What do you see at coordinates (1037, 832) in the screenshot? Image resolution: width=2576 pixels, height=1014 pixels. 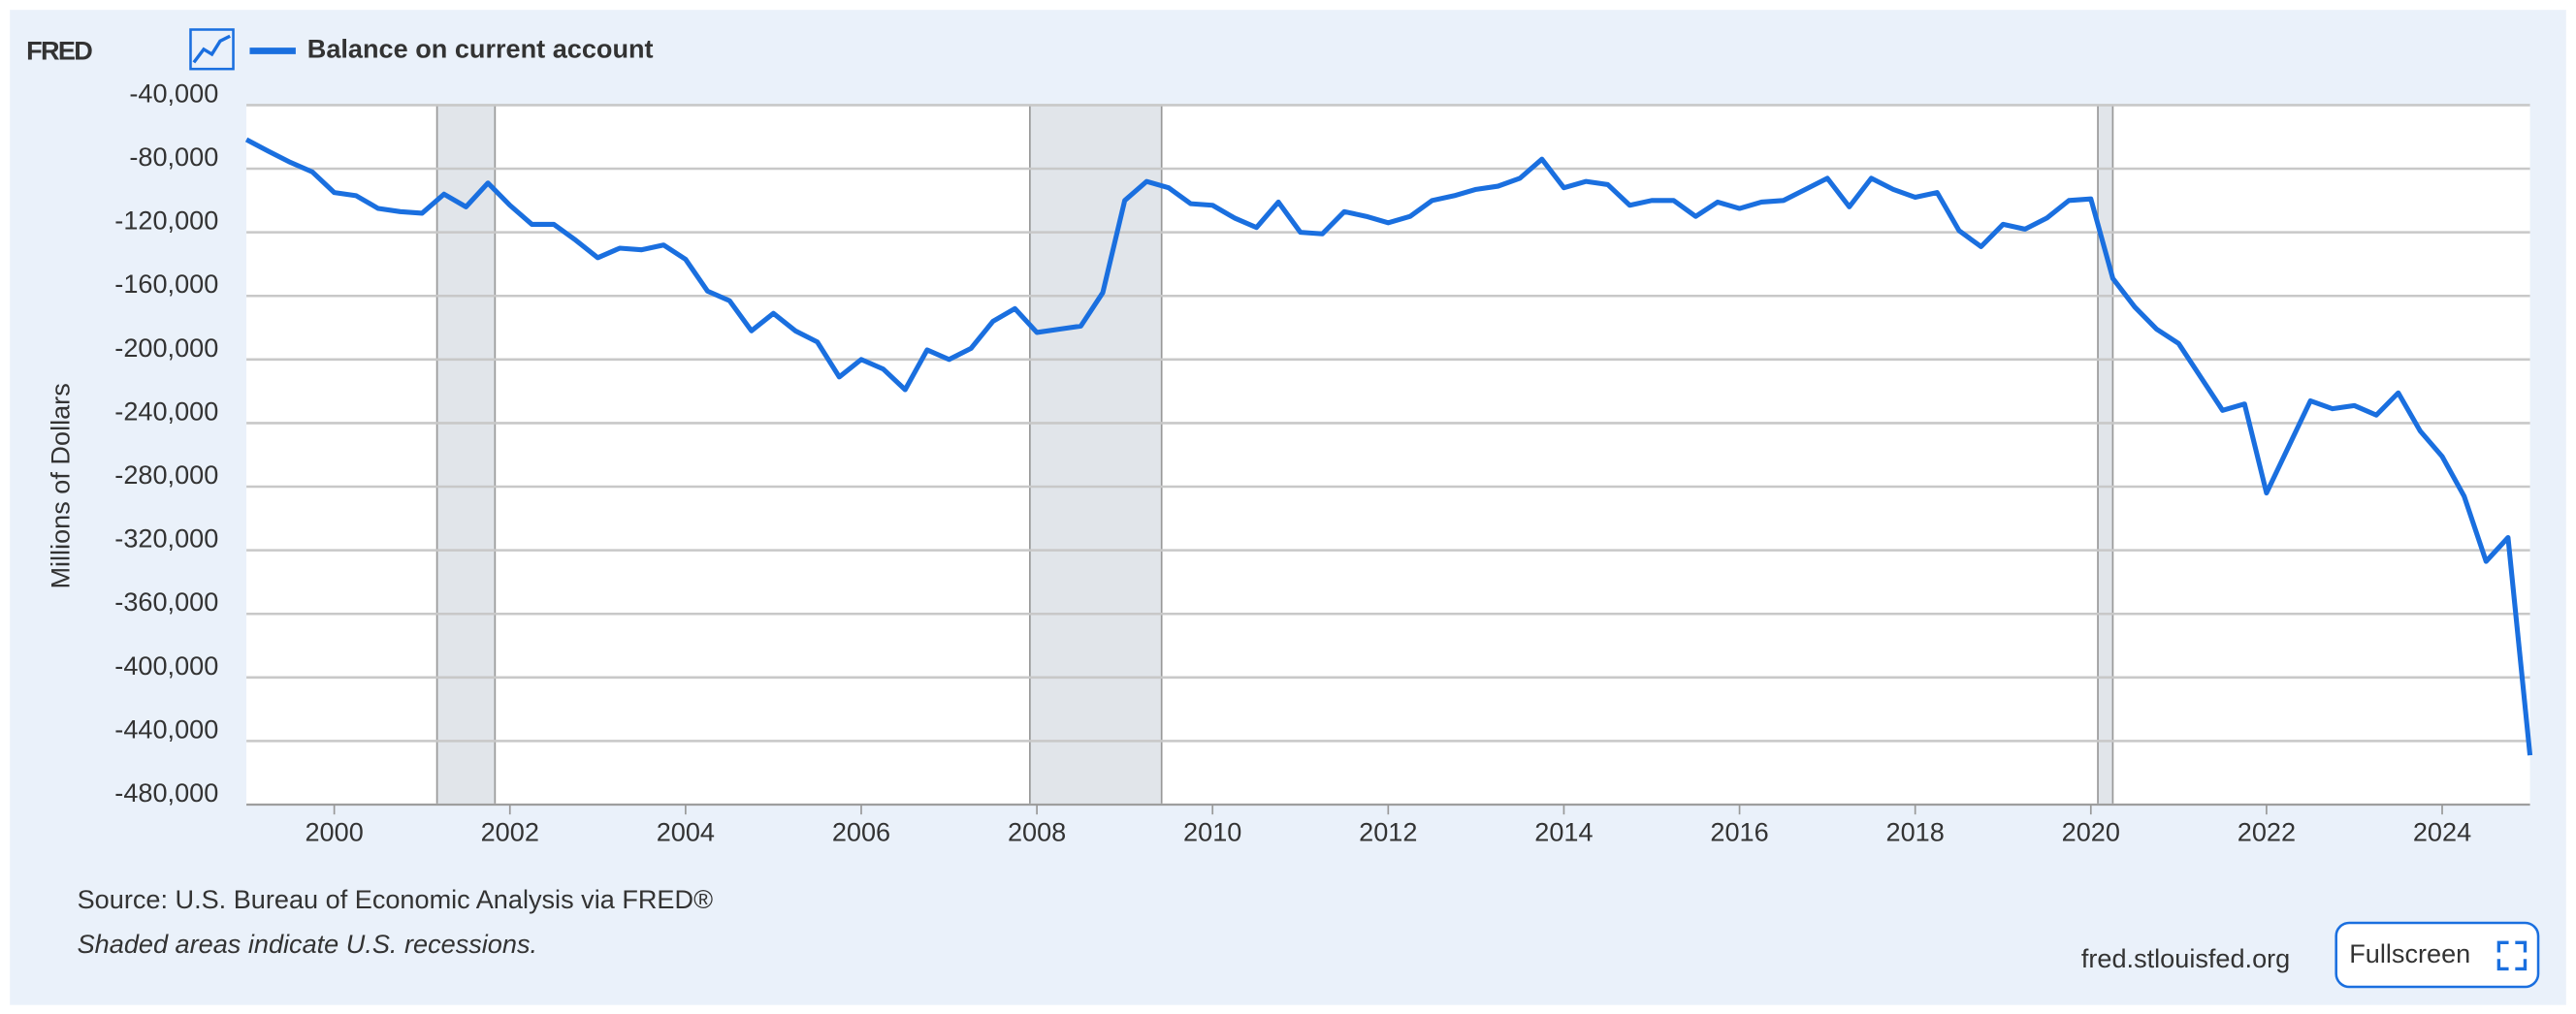 I see `x-tick-label: 2008` at bounding box center [1037, 832].